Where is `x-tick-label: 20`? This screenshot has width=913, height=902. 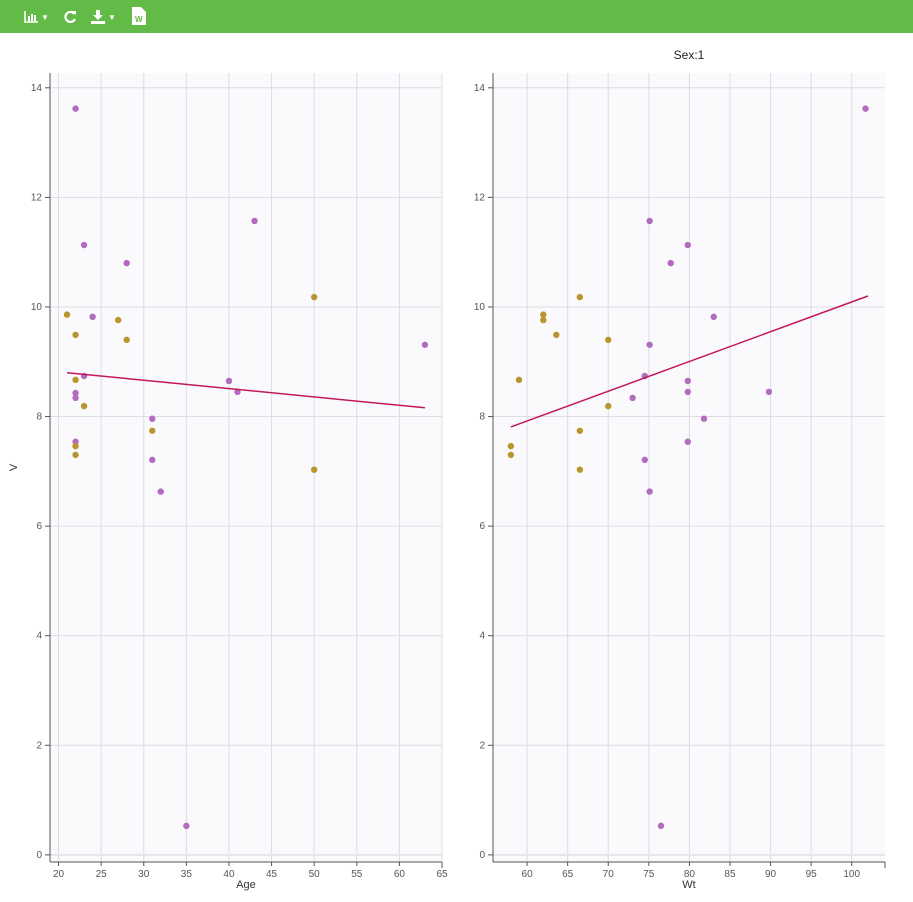 x-tick-label: 20 is located at coordinates (59, 874).